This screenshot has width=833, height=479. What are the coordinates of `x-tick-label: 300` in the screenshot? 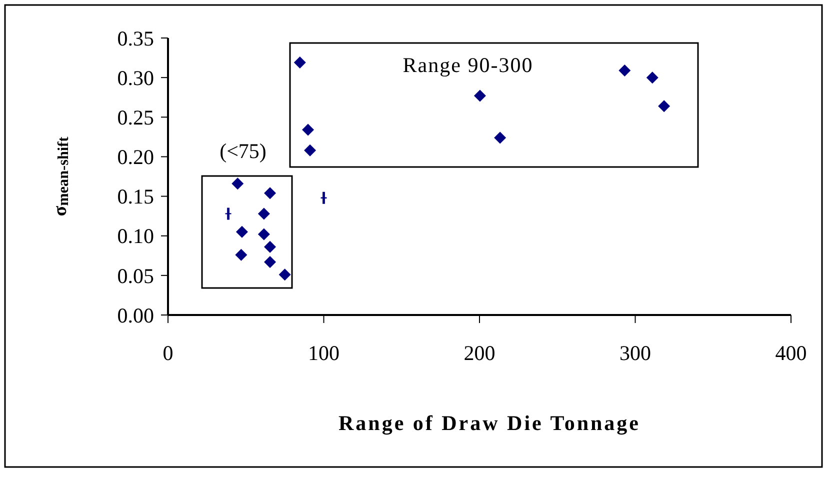 It's located at (635, 353).